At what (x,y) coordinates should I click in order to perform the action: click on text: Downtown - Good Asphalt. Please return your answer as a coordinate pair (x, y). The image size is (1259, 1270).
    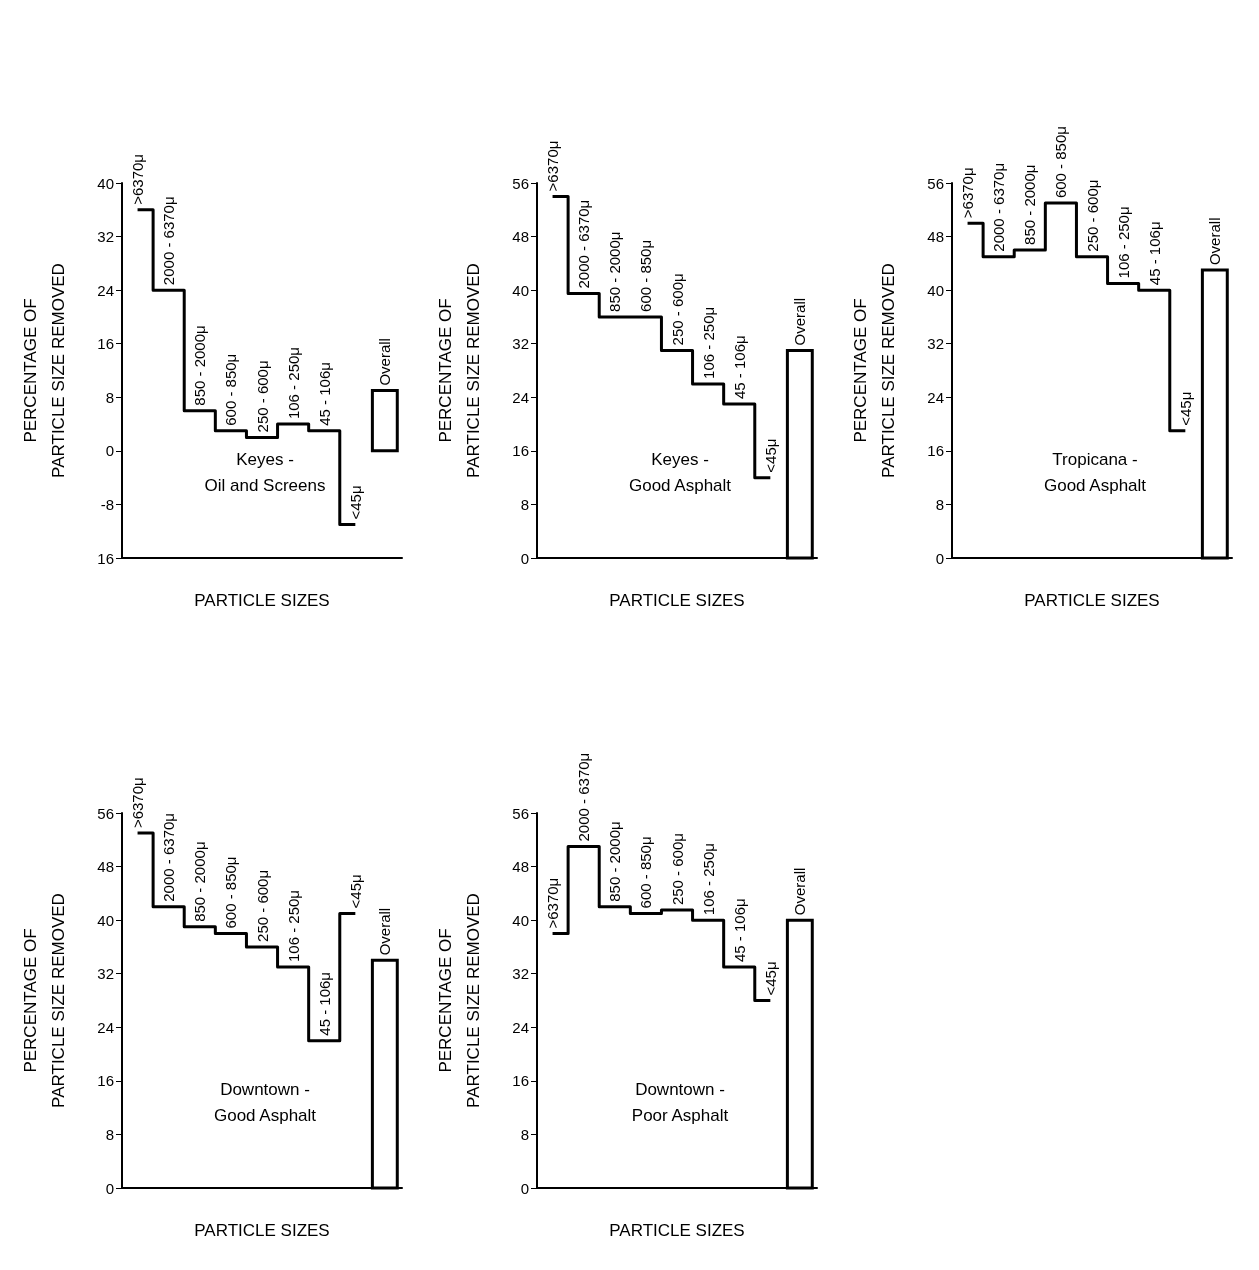
    Looking at the image, I should click on (265, 1102).